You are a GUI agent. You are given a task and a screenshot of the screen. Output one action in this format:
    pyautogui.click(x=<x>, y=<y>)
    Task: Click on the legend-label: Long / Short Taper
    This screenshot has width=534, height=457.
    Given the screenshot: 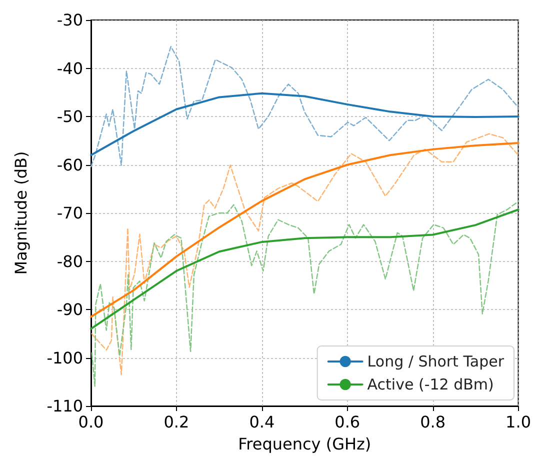 What is the action you would take?
    pyautogui.click(x=436, y=361)
    